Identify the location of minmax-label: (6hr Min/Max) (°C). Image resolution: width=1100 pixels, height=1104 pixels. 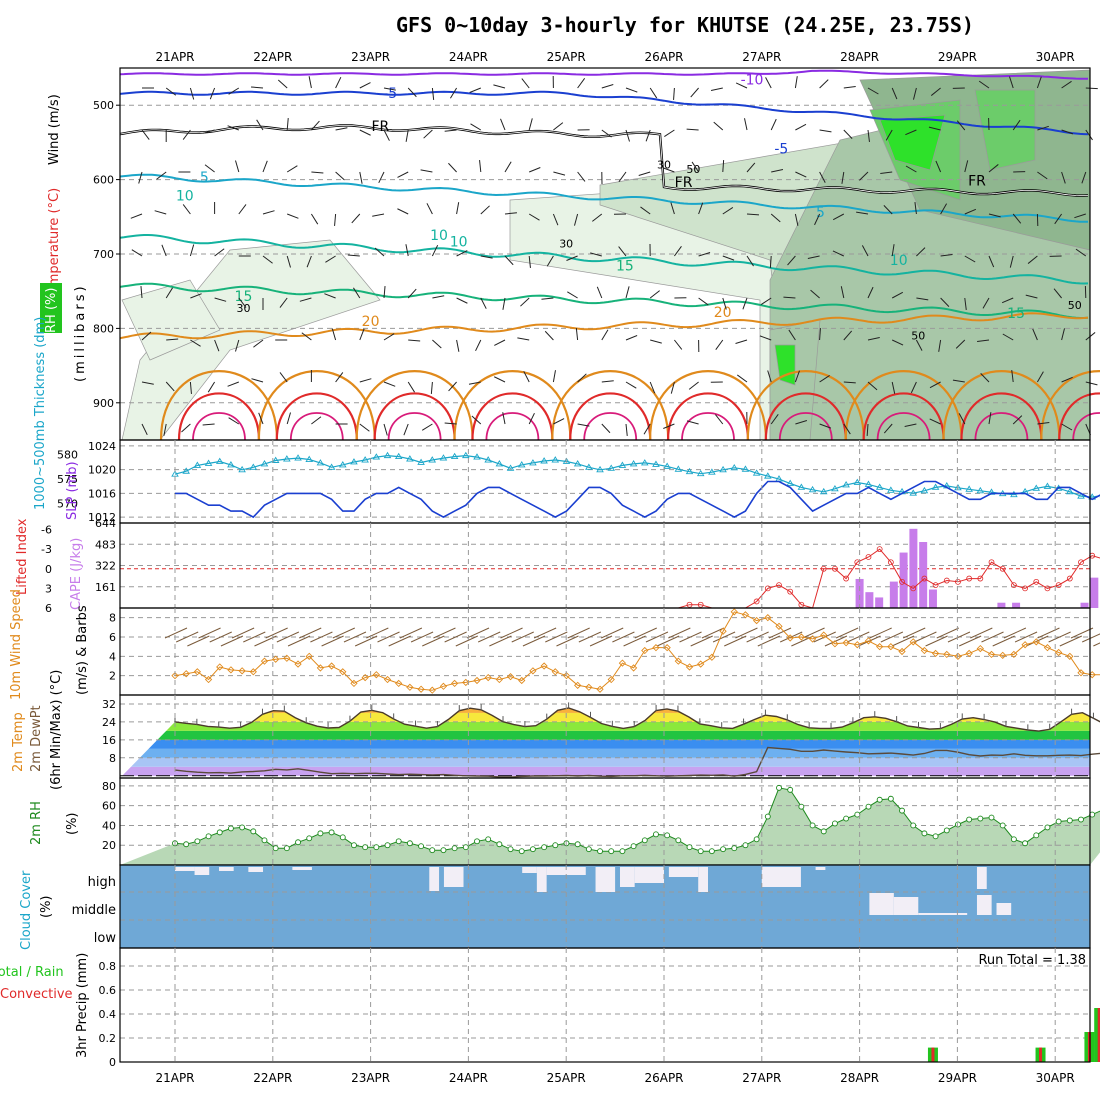
(56, 730).